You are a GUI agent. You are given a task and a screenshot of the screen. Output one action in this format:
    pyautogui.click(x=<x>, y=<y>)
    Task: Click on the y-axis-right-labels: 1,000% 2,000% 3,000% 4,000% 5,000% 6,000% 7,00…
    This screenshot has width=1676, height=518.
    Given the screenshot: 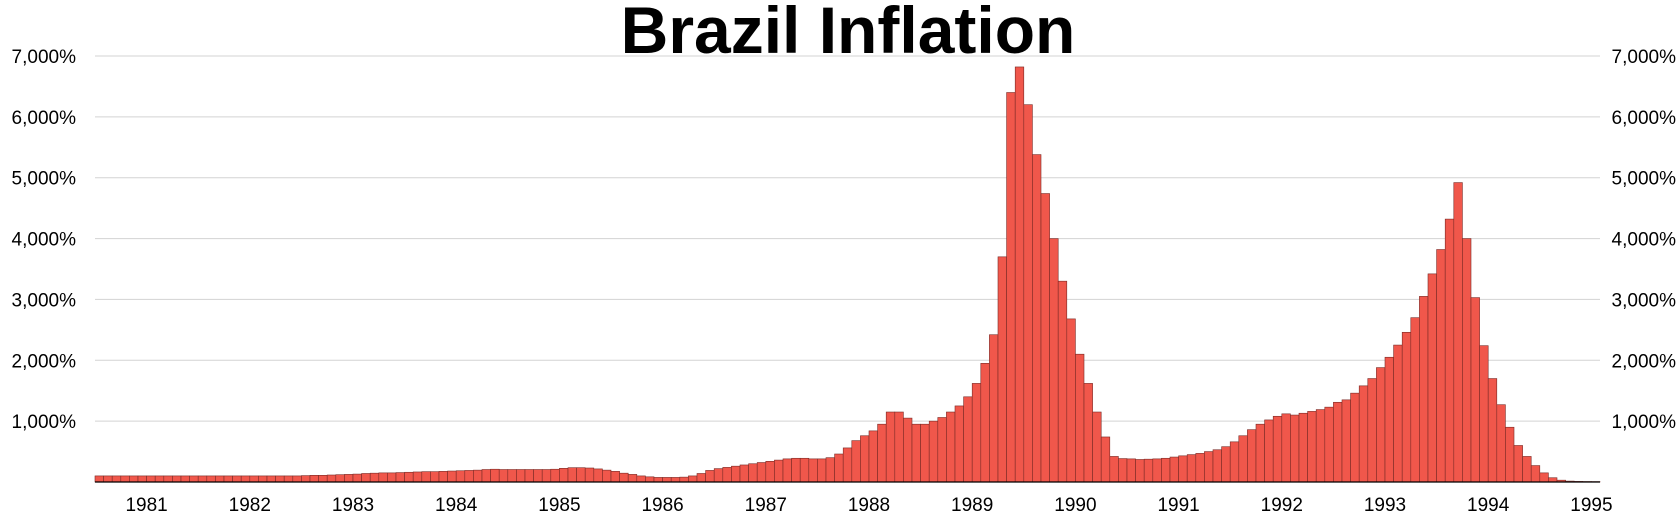 What is the action you would take?
    pyautogui.click(x=1644, y=240)
    